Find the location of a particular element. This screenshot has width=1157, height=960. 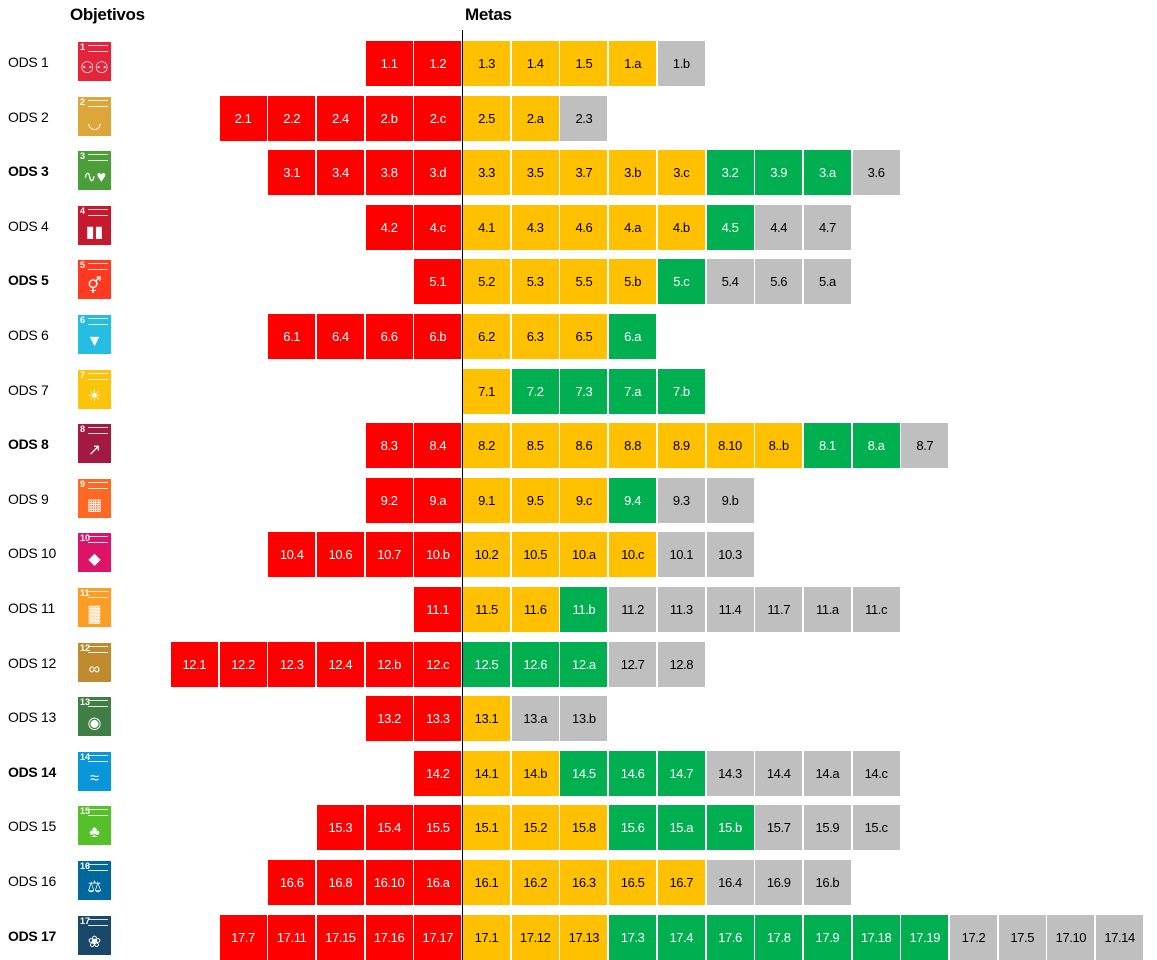

target-cell-red: 12.b is located at coordinates (389, 664).